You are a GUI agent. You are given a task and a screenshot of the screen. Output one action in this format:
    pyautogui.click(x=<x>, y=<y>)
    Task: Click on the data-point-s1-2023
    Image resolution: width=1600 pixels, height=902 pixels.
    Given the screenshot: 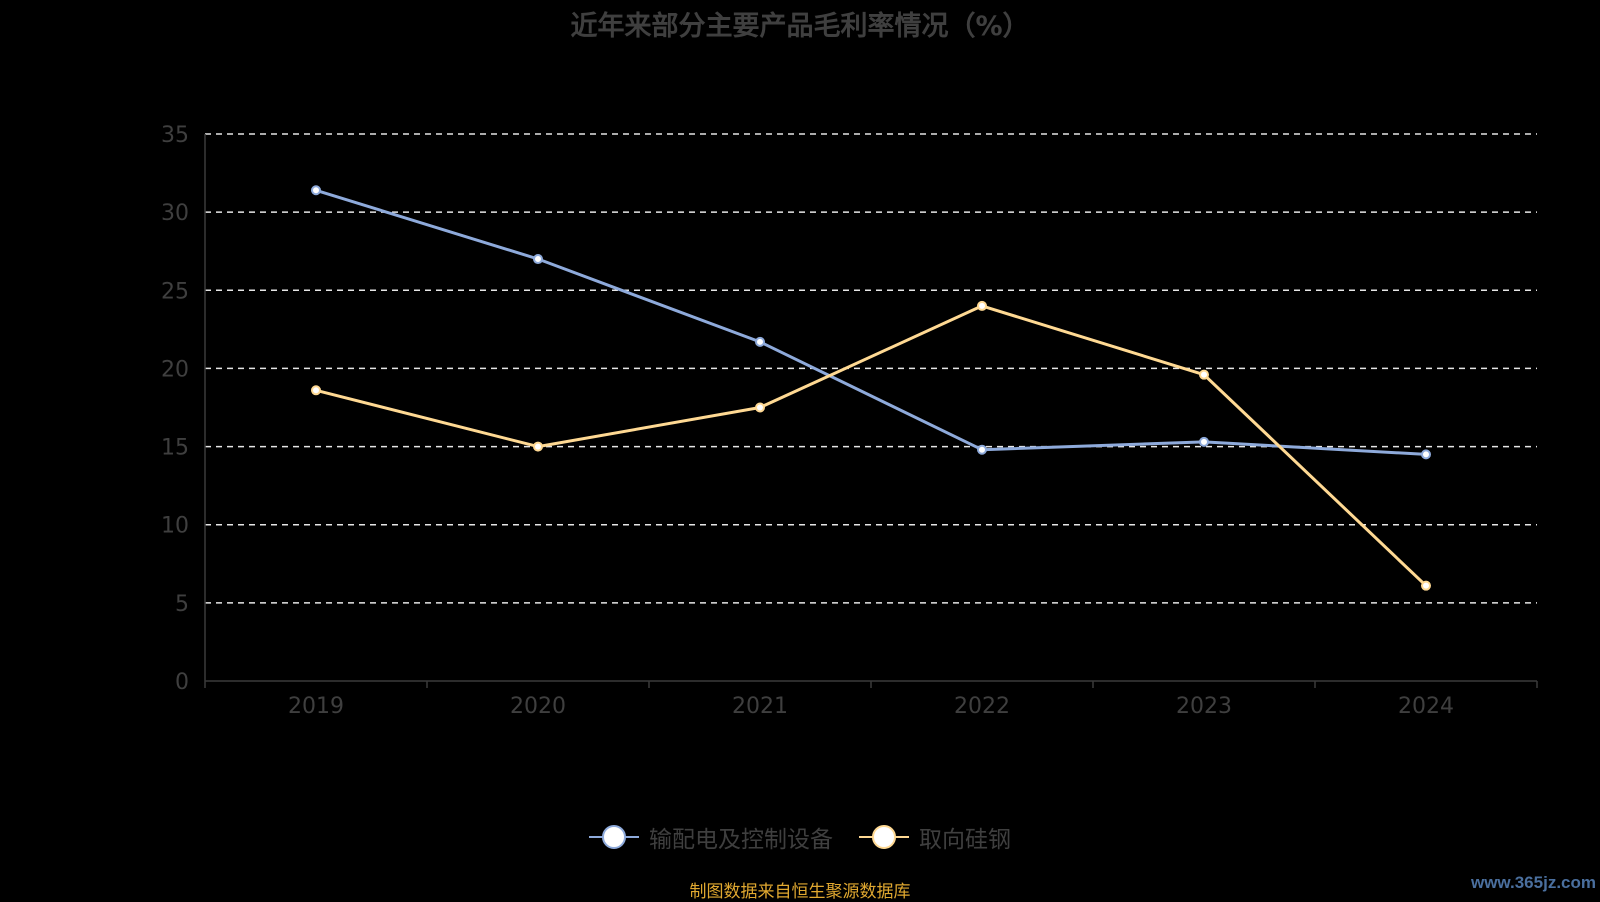 What is the action you would take?
    pyautogui.click(x=1204, y=441)
    